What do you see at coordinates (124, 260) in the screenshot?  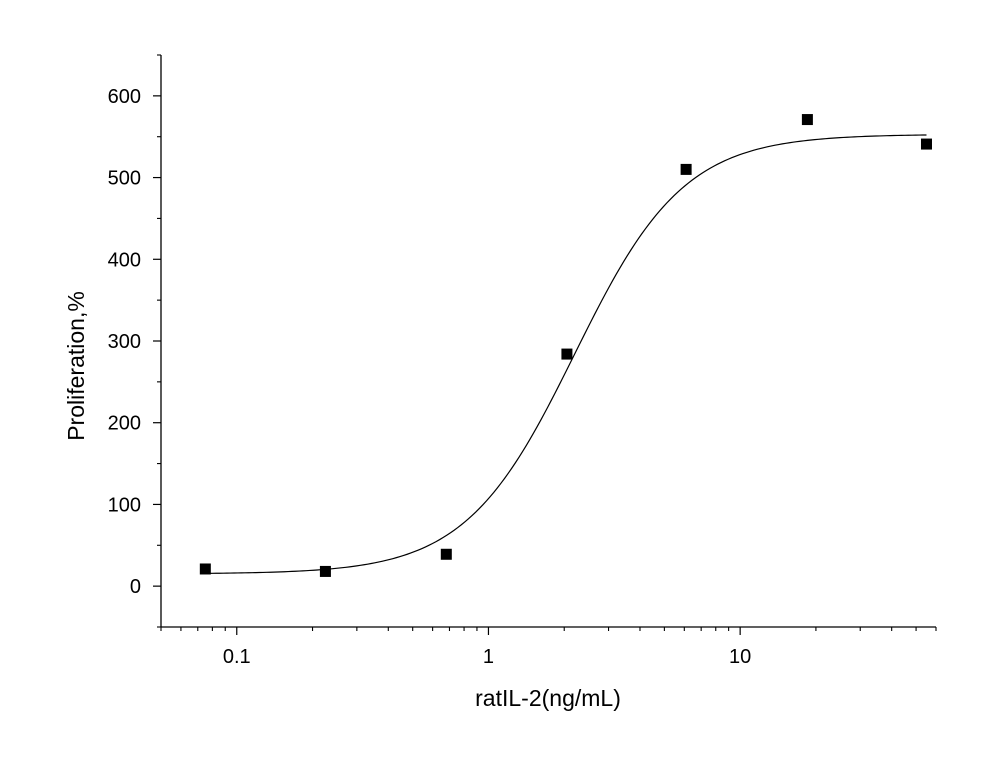 I see `y-tick-label: 400` at bounding box center [124, 260].